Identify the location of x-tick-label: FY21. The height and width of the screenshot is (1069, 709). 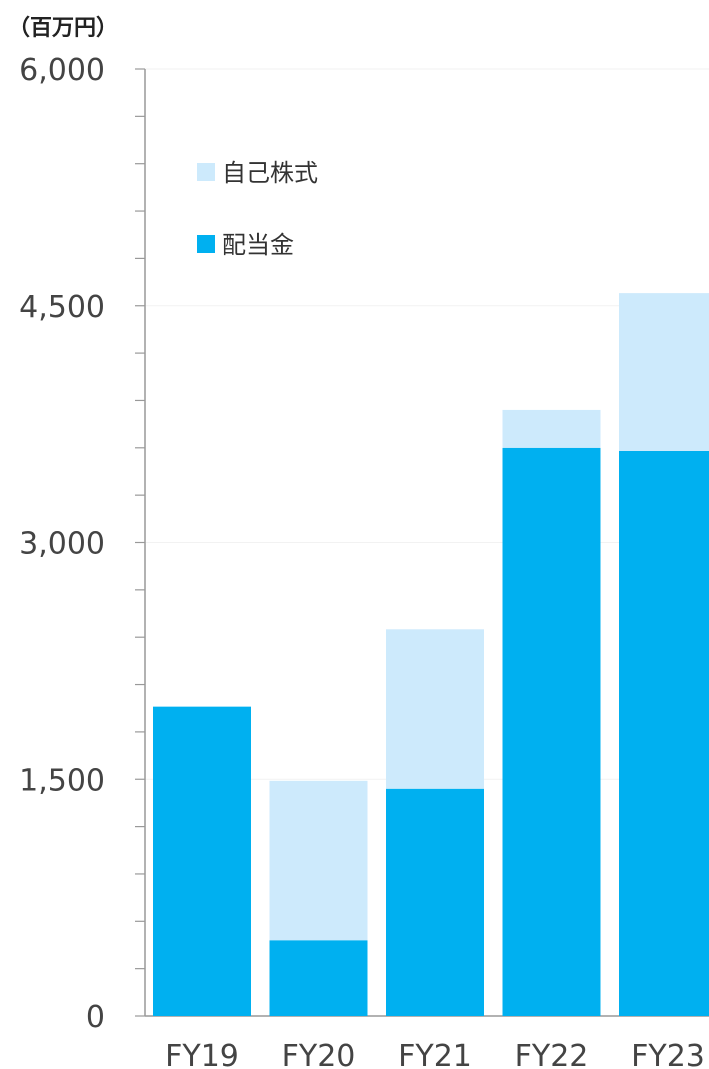
(435, 1054).